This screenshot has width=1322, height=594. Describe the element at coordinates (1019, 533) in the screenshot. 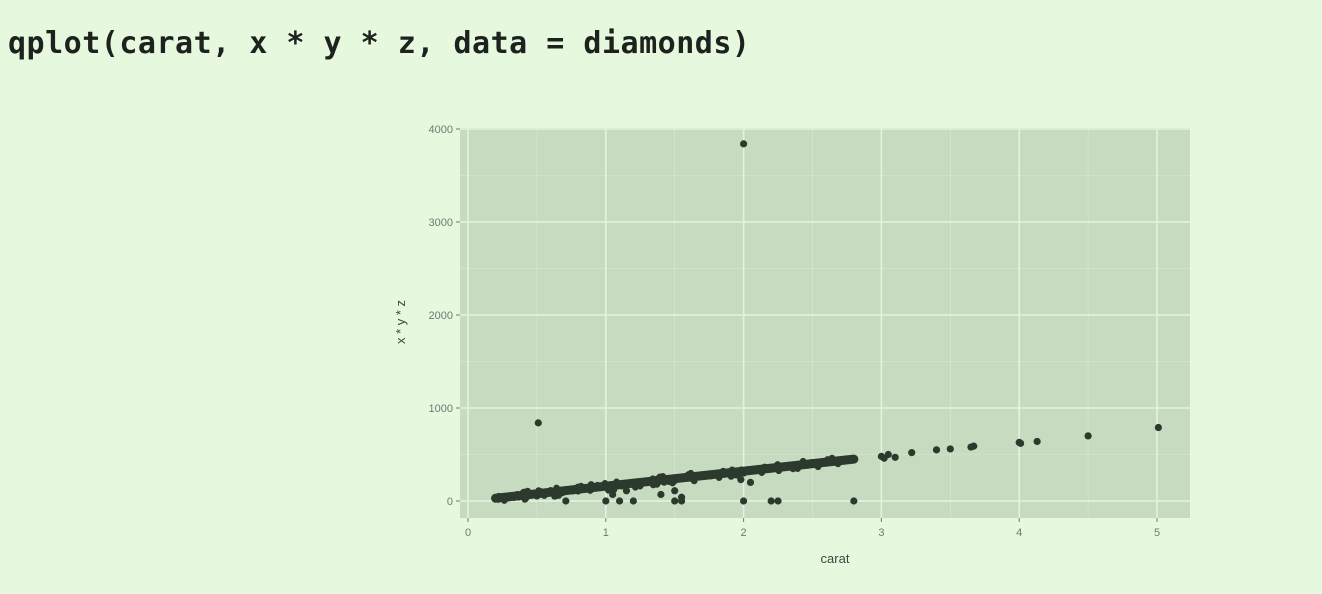

I see `x-tick-label: 4` at that location.